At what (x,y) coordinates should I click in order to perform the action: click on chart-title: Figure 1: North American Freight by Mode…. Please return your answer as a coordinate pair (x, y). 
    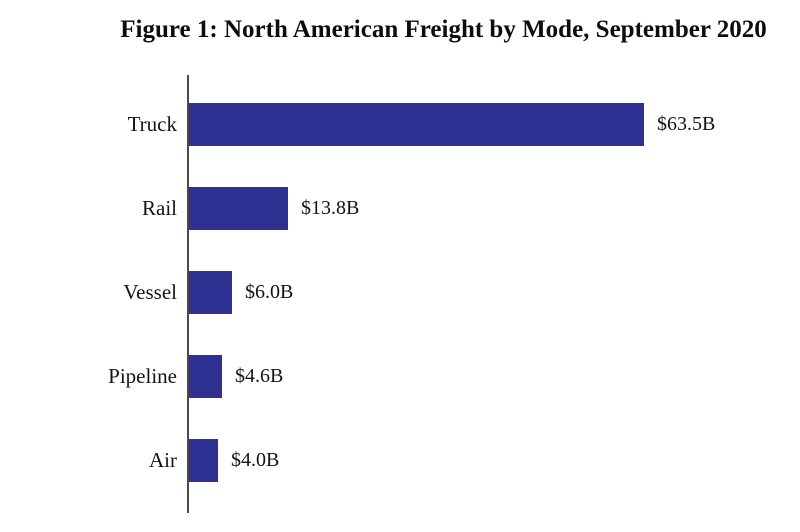
    Looking at the image, I should click on (443, 29).